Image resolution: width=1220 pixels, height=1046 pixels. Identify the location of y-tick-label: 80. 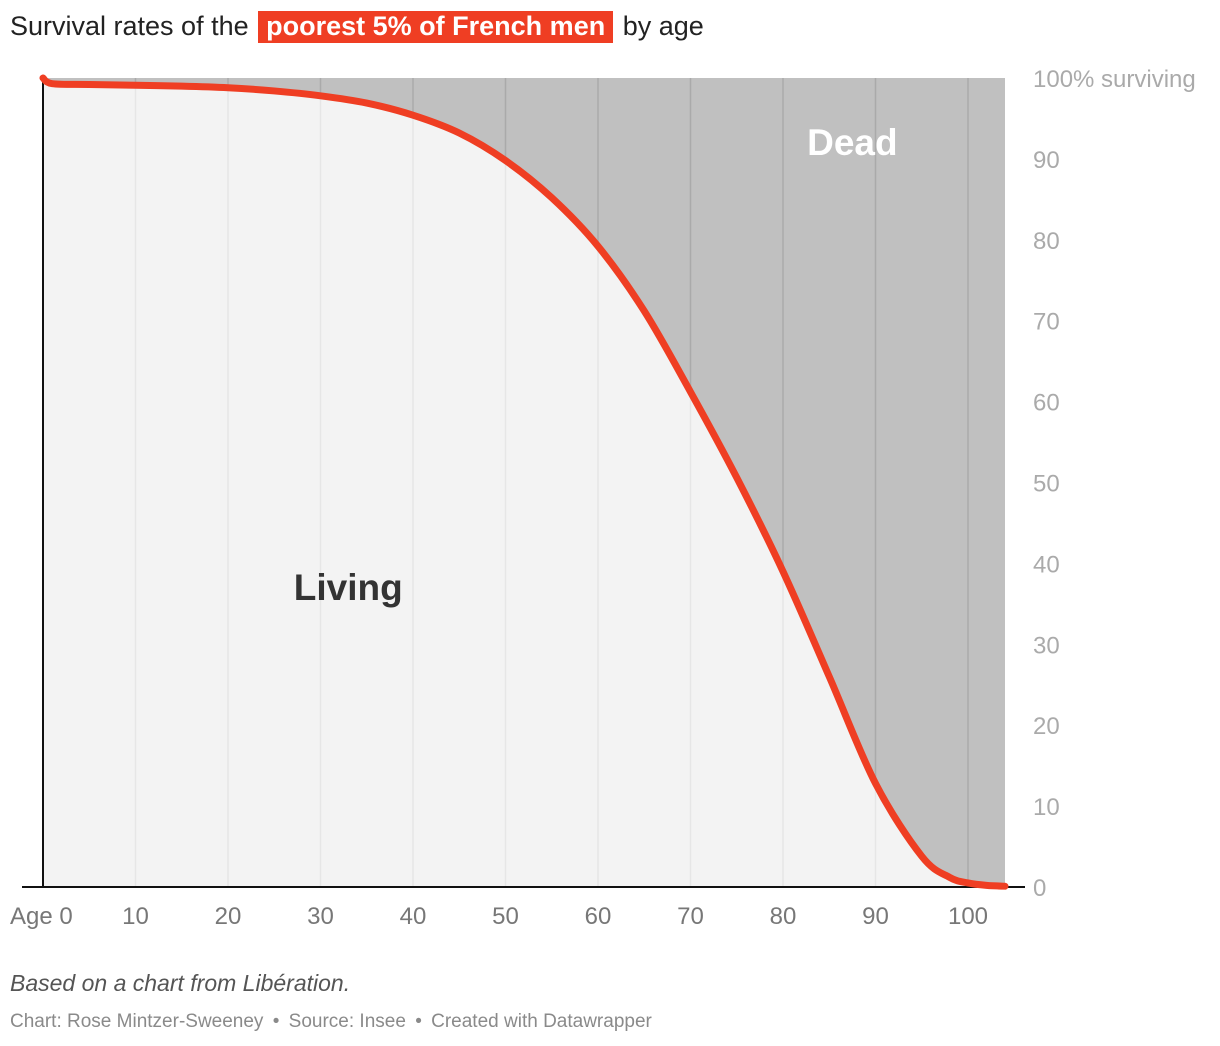
(1046, 241).